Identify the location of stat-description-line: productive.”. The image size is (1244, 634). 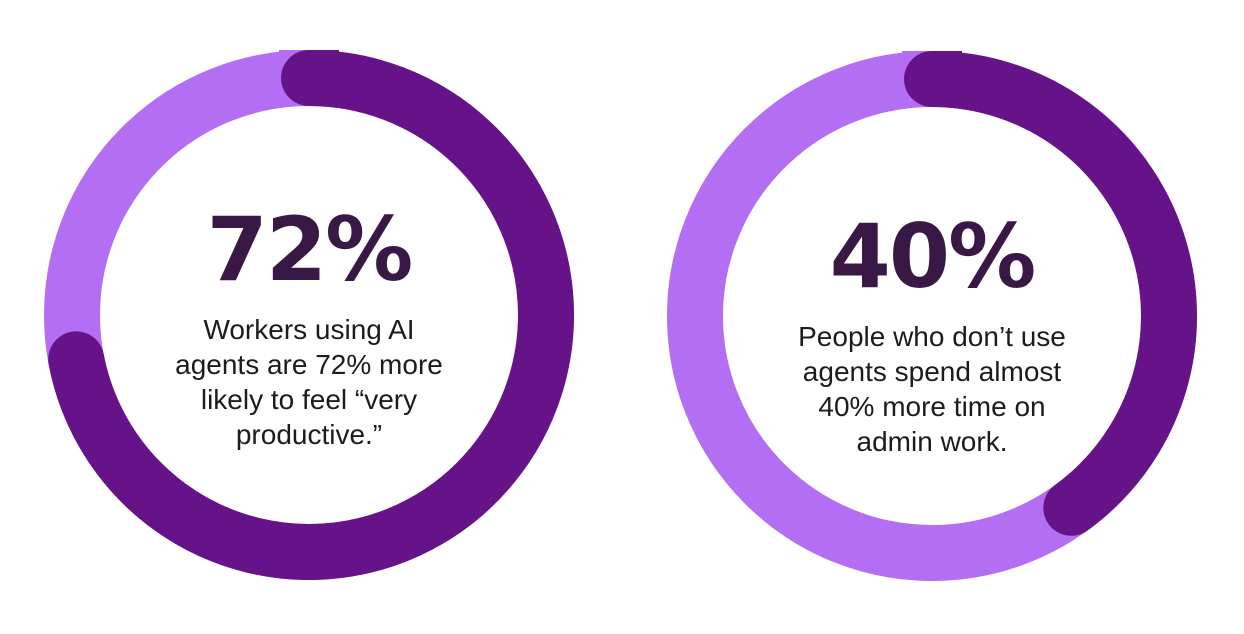
(309, 434).